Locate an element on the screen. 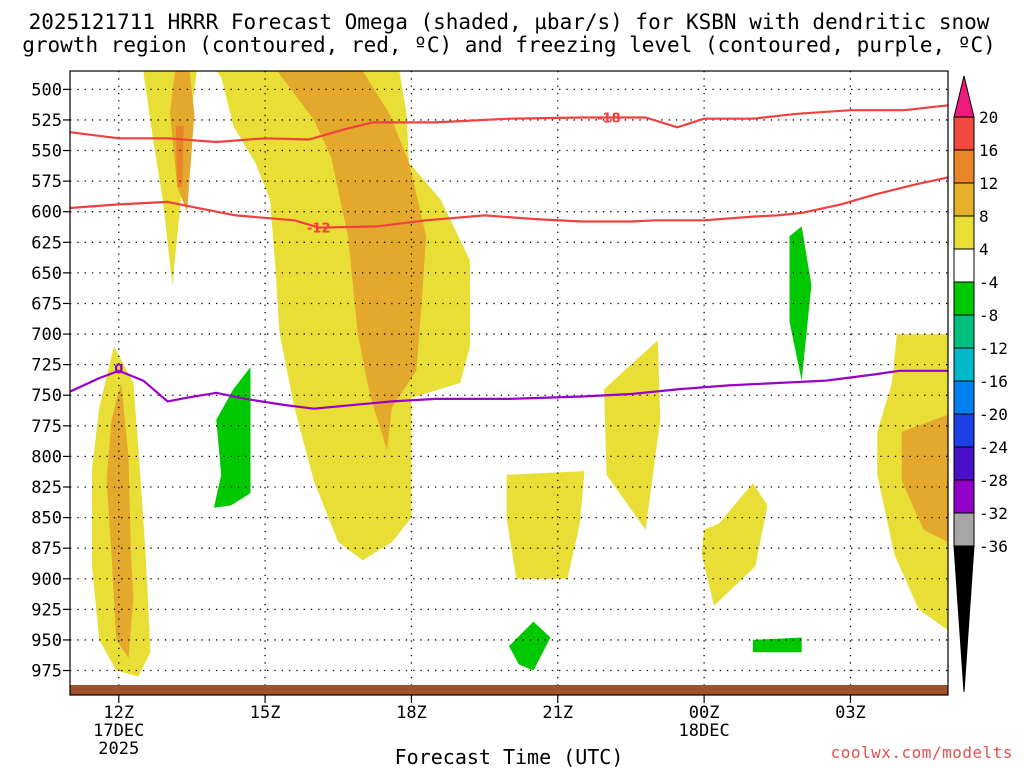 The height and width of the screenshot is (768, 1024). x-tick-label-15Z: 15Z is located at coordinates (265, 713).